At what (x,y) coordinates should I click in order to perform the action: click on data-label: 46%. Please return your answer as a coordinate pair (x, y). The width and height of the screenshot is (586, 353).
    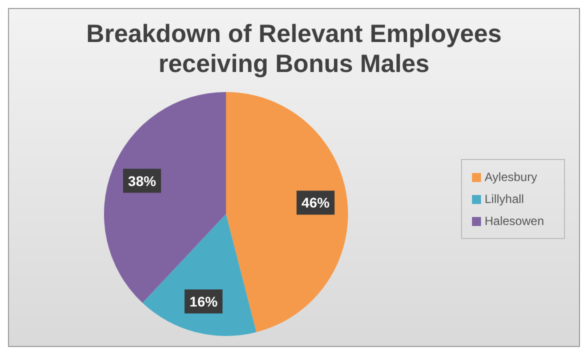
    Looking at the image, I should click on (316, 202).